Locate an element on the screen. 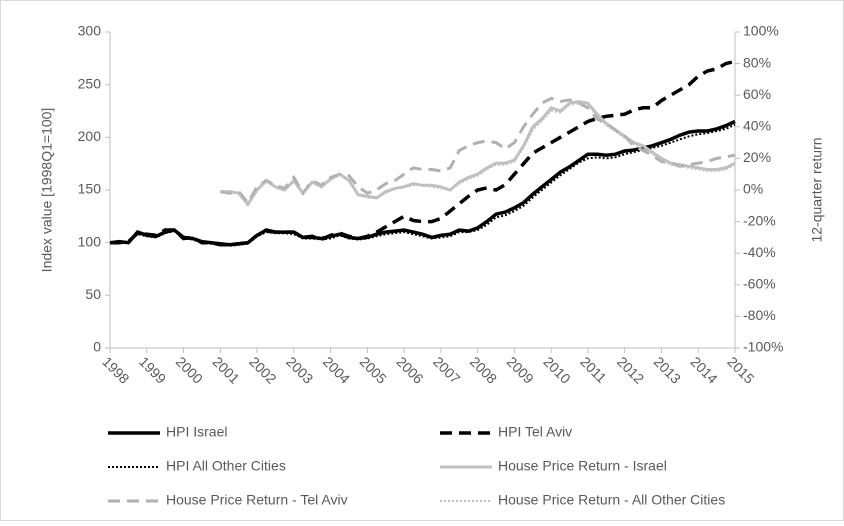 Image resolution: width=844 pixels, height=526 pixels. y-tick-label: 250 is located at coordinates (90, 83).